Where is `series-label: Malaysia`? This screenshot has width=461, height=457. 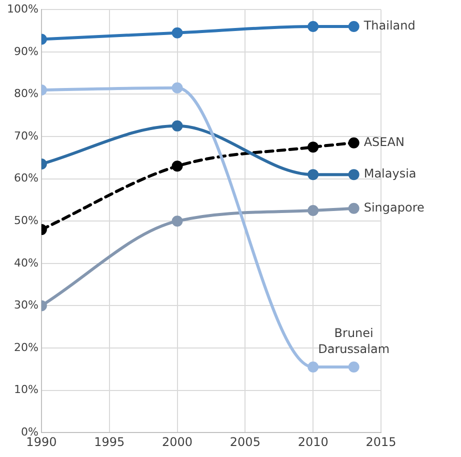
series-label: Malaysia is located at coordinates (390, 173).